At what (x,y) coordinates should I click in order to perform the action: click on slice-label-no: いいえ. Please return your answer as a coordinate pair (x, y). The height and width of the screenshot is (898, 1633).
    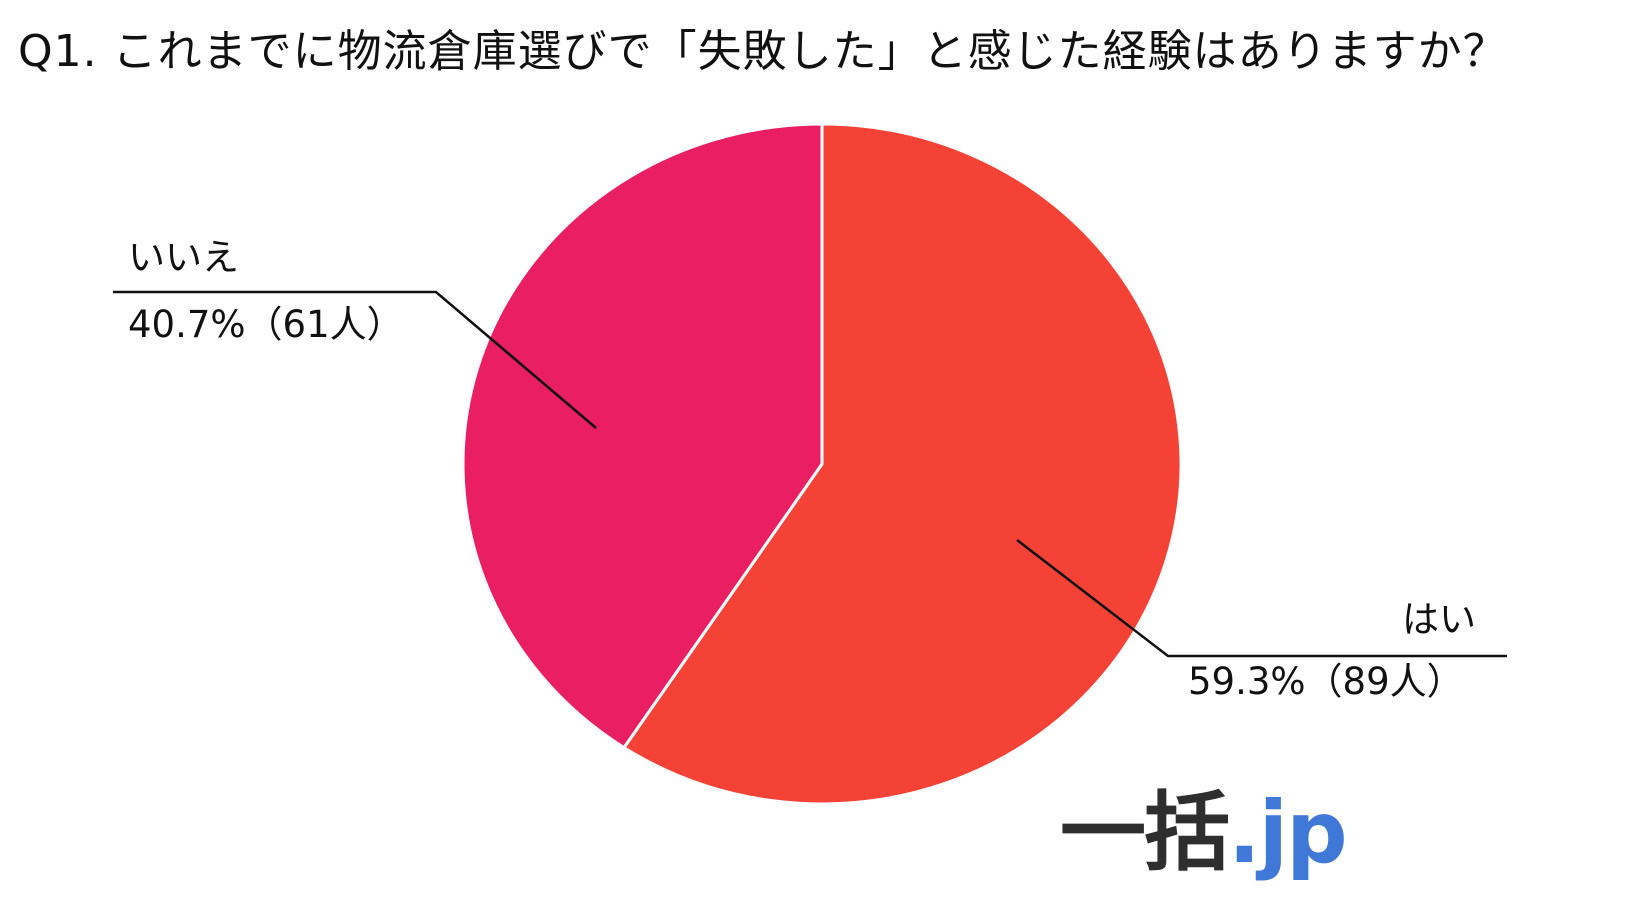
    Looking at the image, I should click on (183, 257).